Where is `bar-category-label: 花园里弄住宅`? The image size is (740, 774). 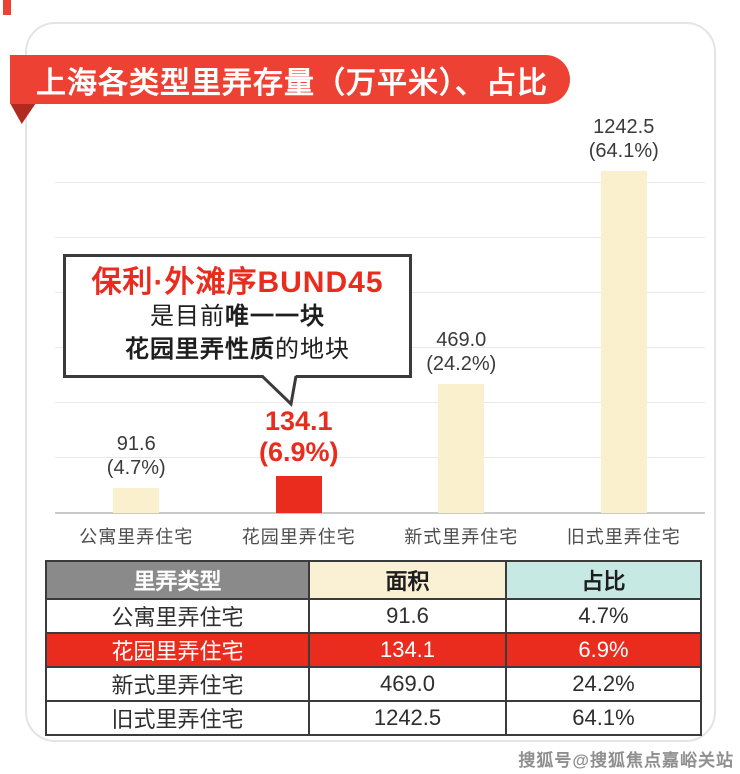
bar-category-label: 花园里弄住宅 is located at coordinates (298, 537).